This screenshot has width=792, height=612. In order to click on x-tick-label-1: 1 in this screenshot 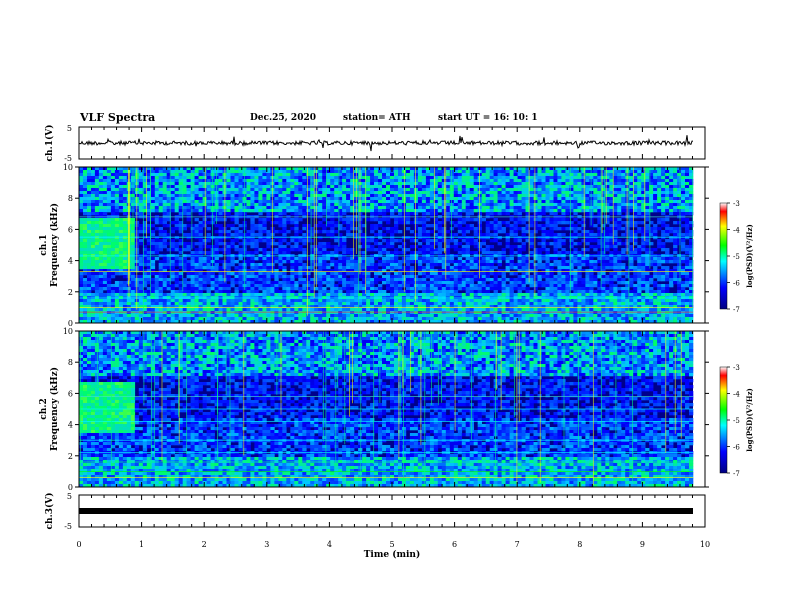, I will do `click(141, 544)`.